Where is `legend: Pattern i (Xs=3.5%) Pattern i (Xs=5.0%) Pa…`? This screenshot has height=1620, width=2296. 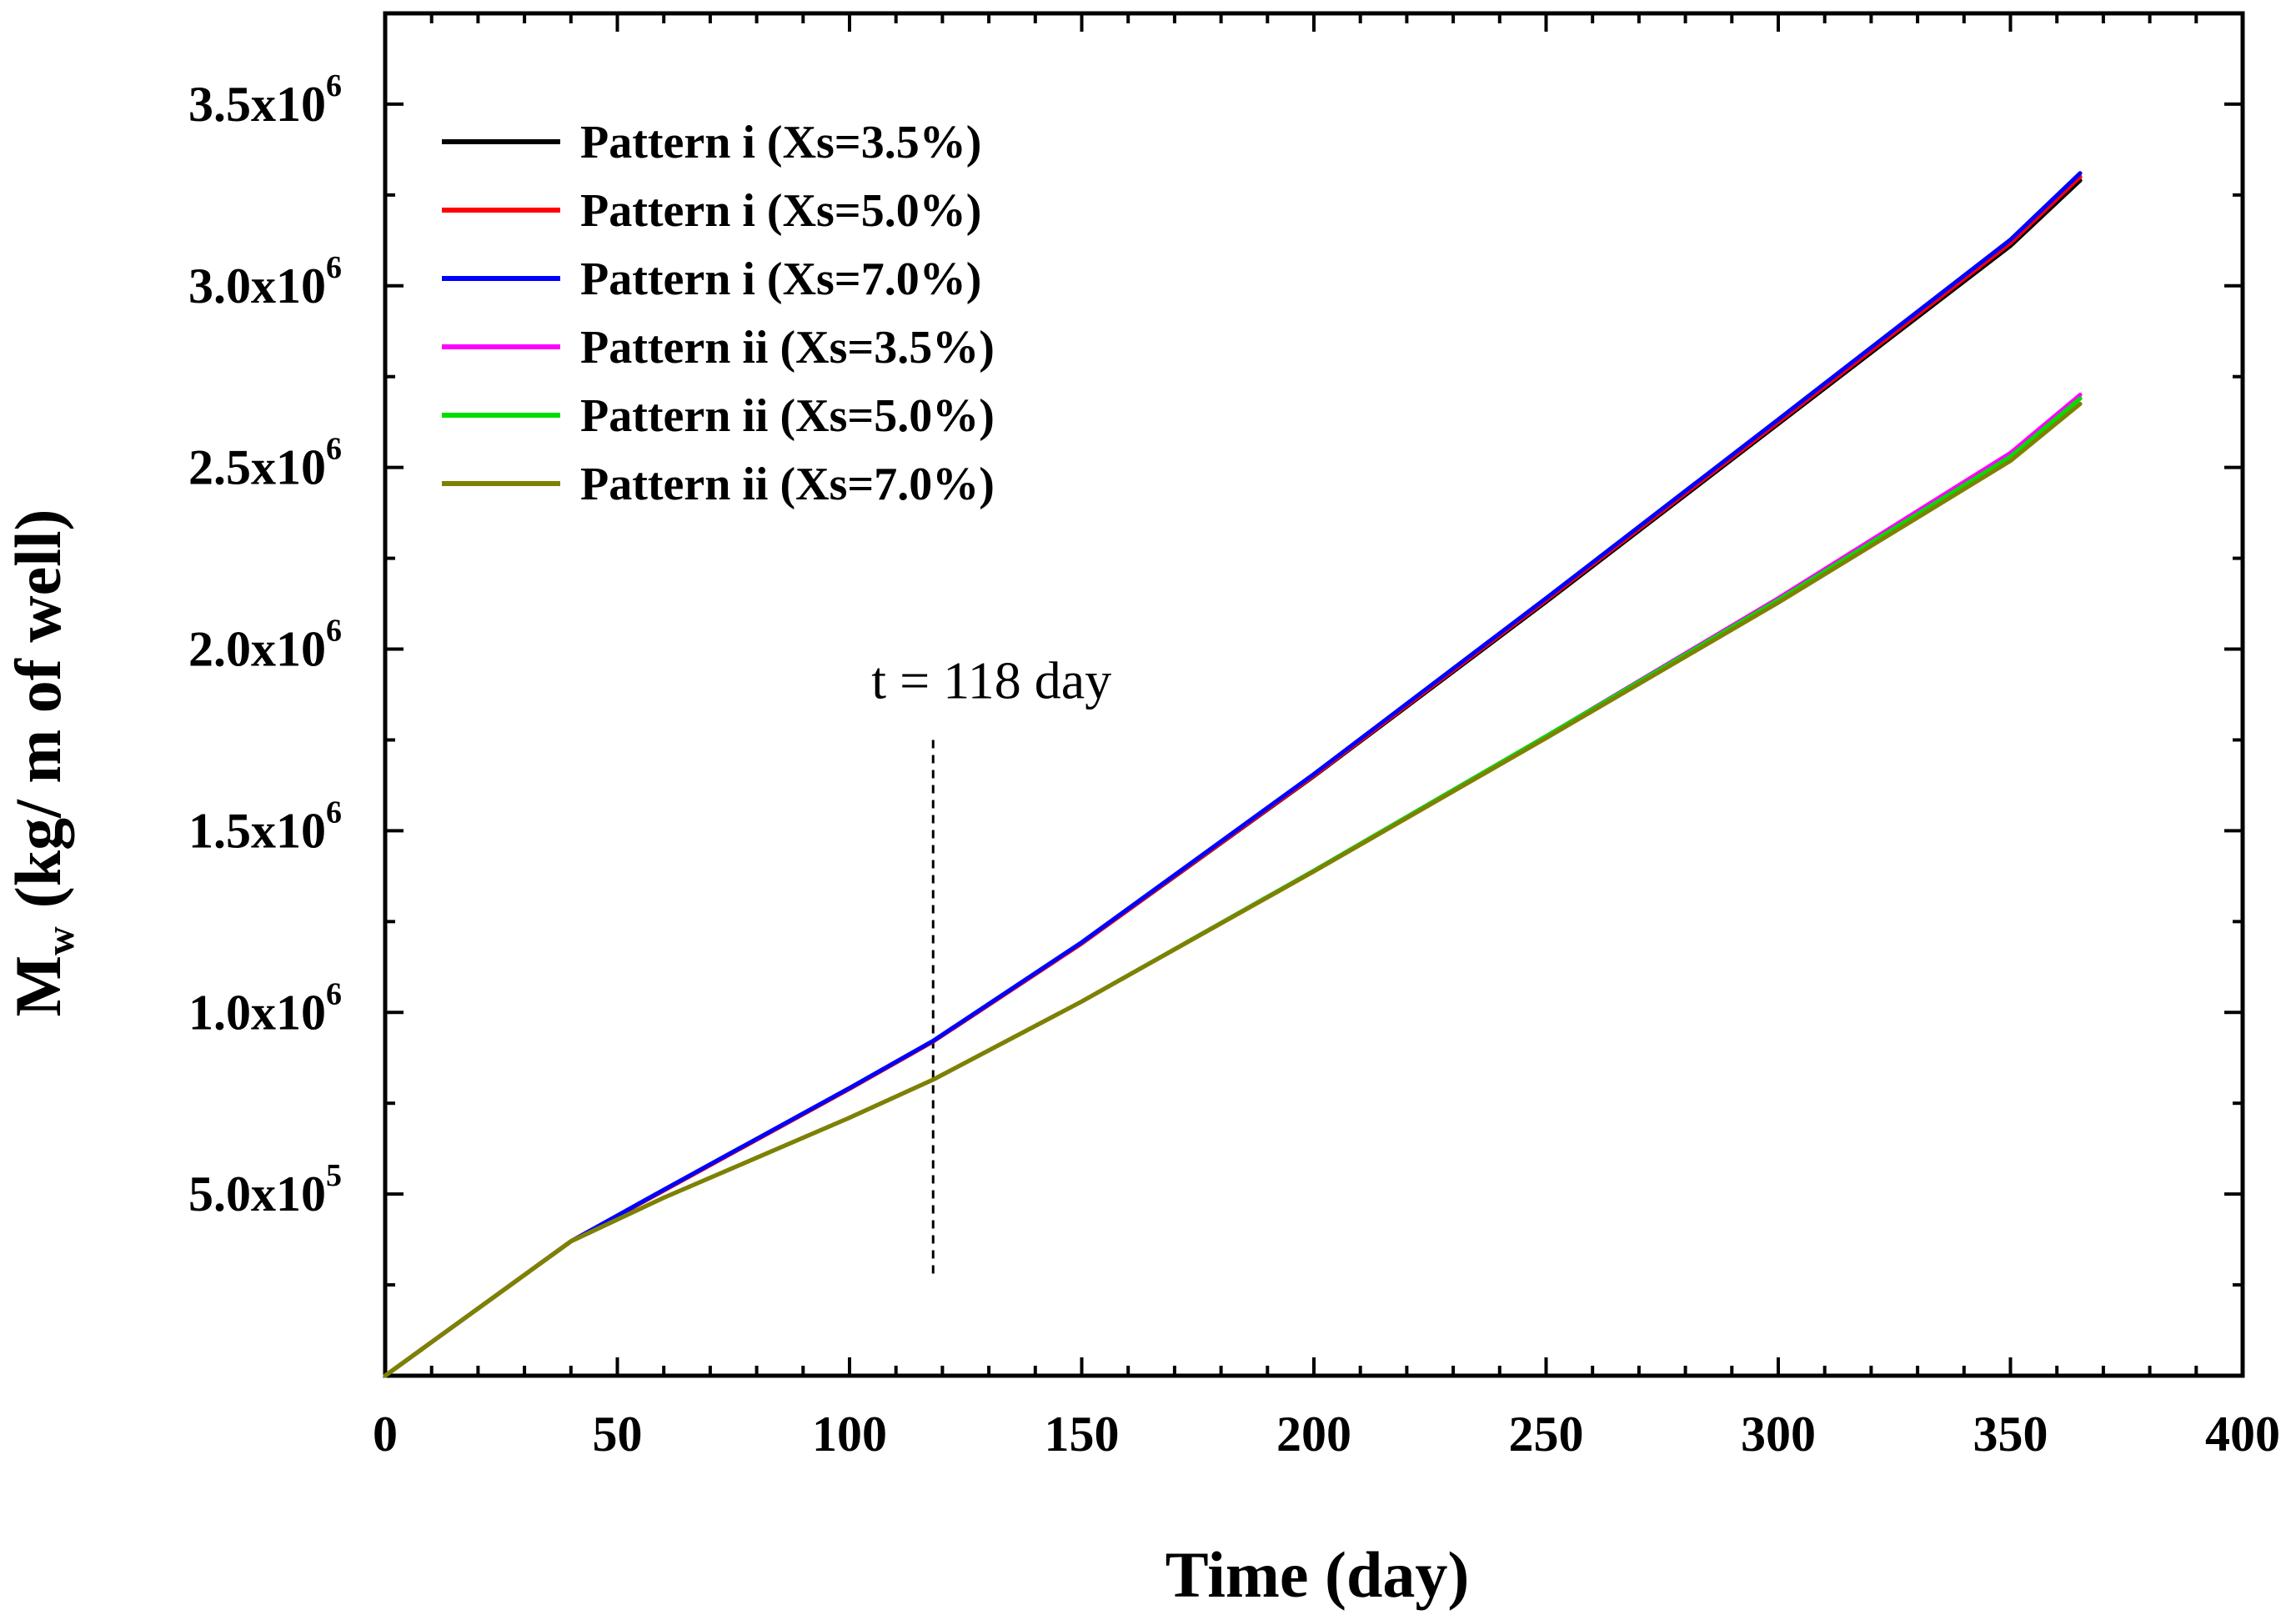
legend: Pattern i (Xs=3.5%) Pattern i (Xs=5.0%) Pa… is located at coordinates (719, 313).